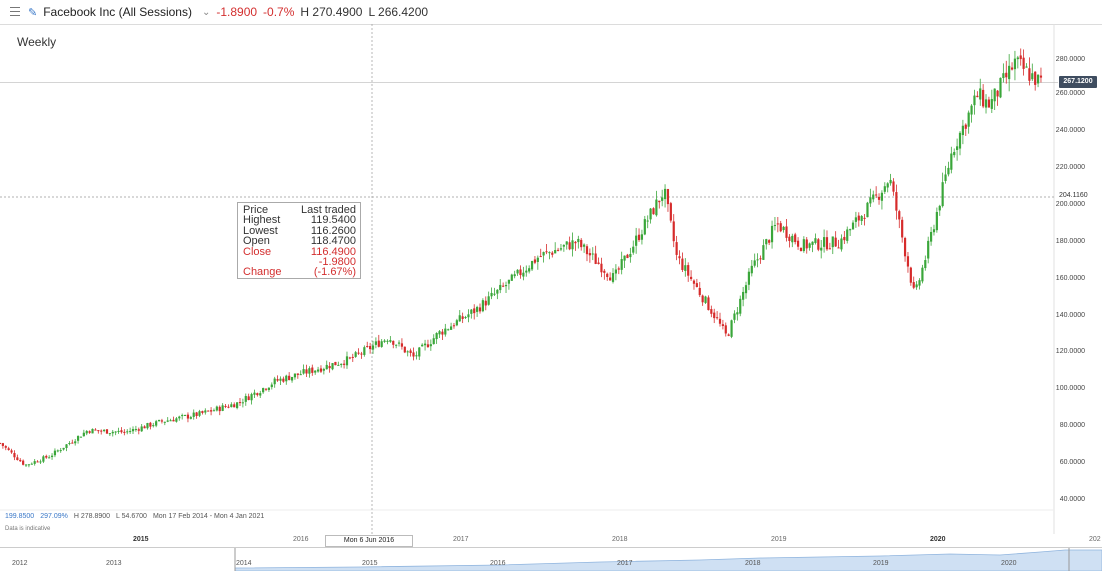  Describe the element at coordinates (1070, 167) in the screenshot. I see `y-tick: 220.0000` at that location.